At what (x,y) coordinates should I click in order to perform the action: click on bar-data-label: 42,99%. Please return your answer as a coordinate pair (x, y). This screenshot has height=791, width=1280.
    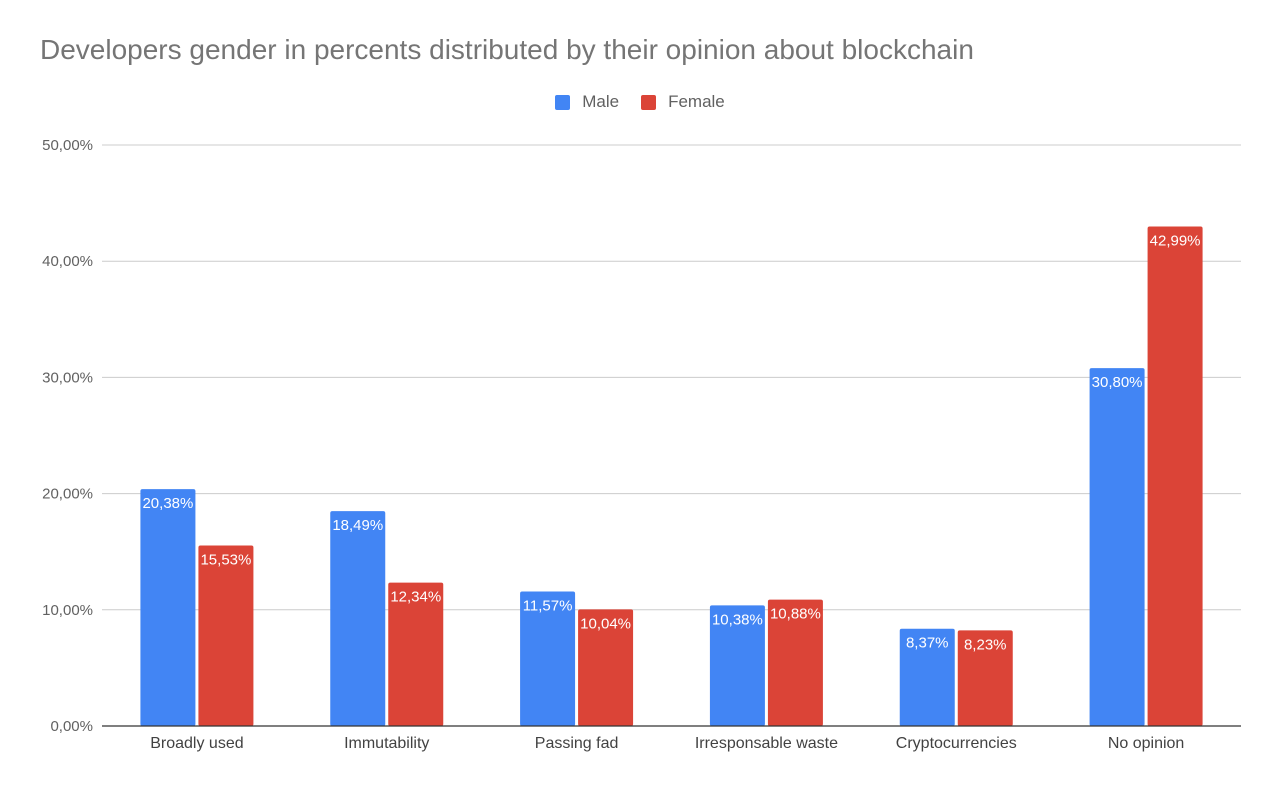
    Looking at the image, I should click on (1175, 240).